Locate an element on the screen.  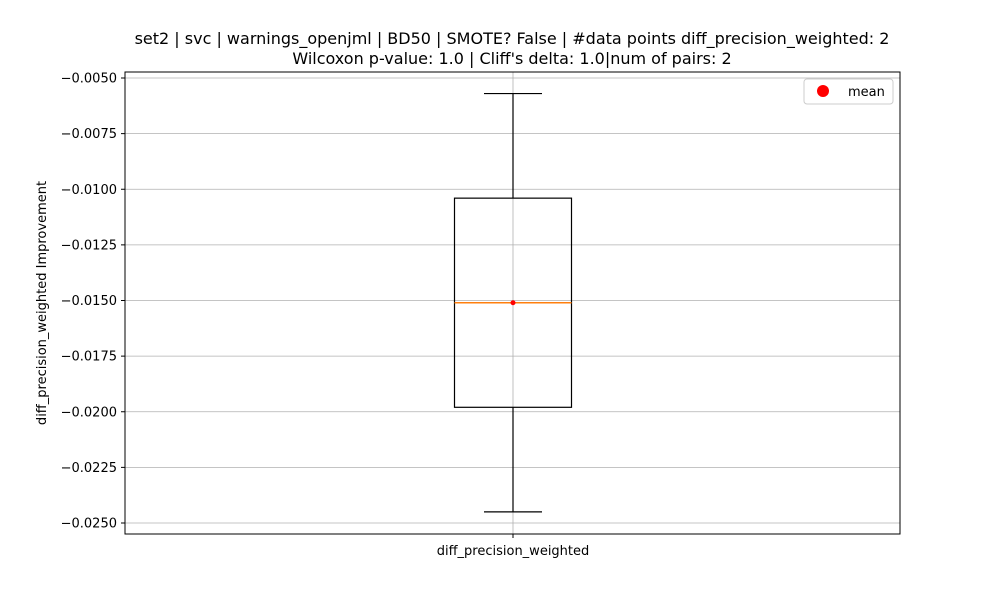
y-tick-label: −0.0175 is located at coordinates (89, 357).